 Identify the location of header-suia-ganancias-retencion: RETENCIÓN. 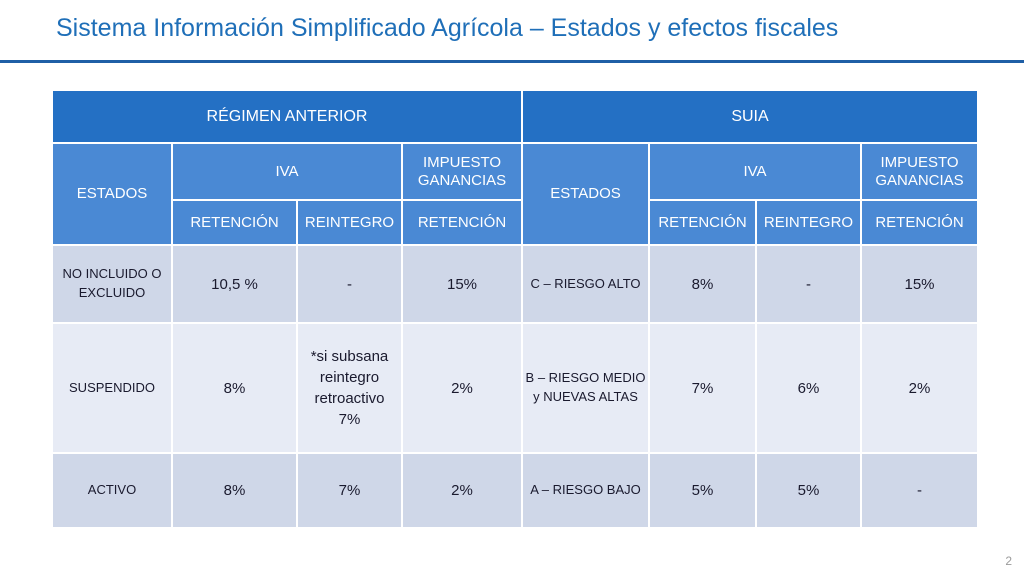
(919, 222).